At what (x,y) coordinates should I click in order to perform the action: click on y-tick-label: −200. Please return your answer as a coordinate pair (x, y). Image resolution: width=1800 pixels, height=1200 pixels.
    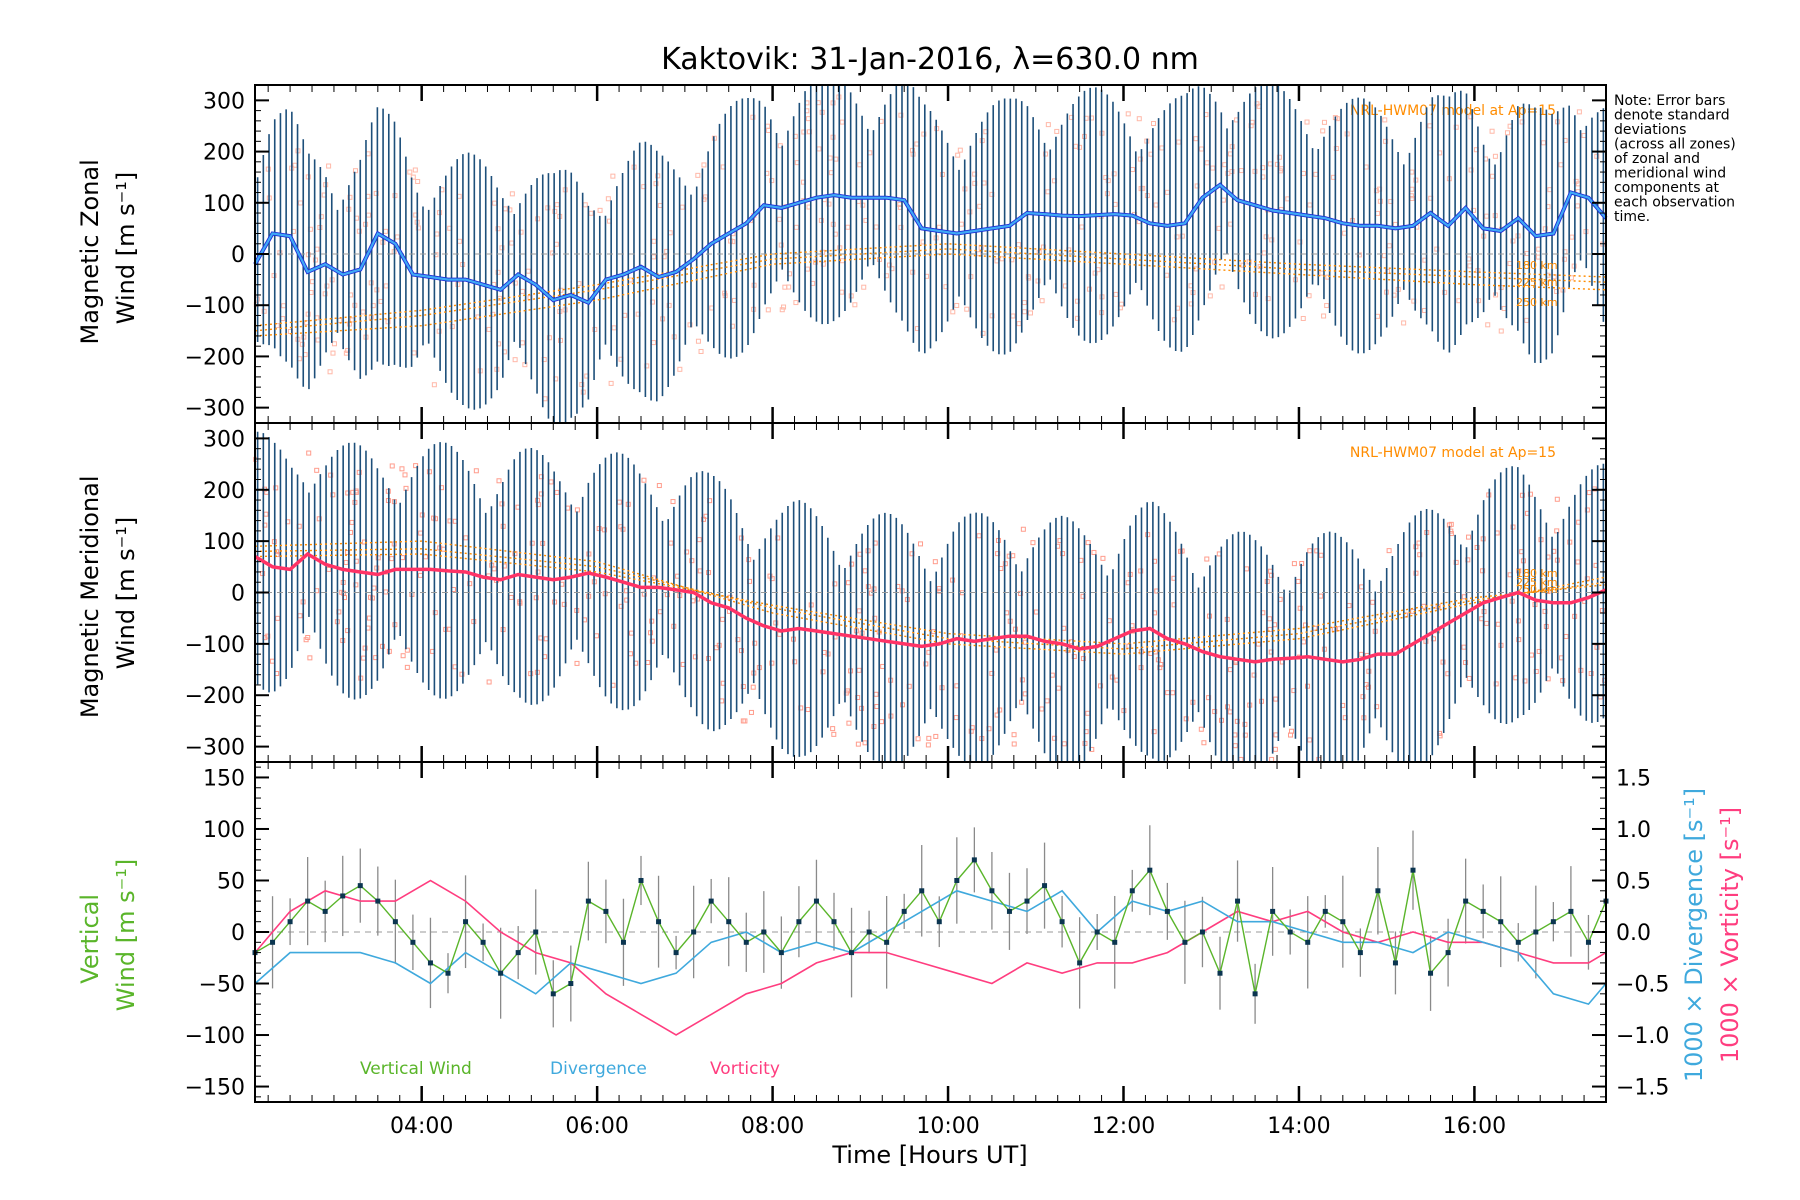
    Looking at the image, I should click on (215, 696).